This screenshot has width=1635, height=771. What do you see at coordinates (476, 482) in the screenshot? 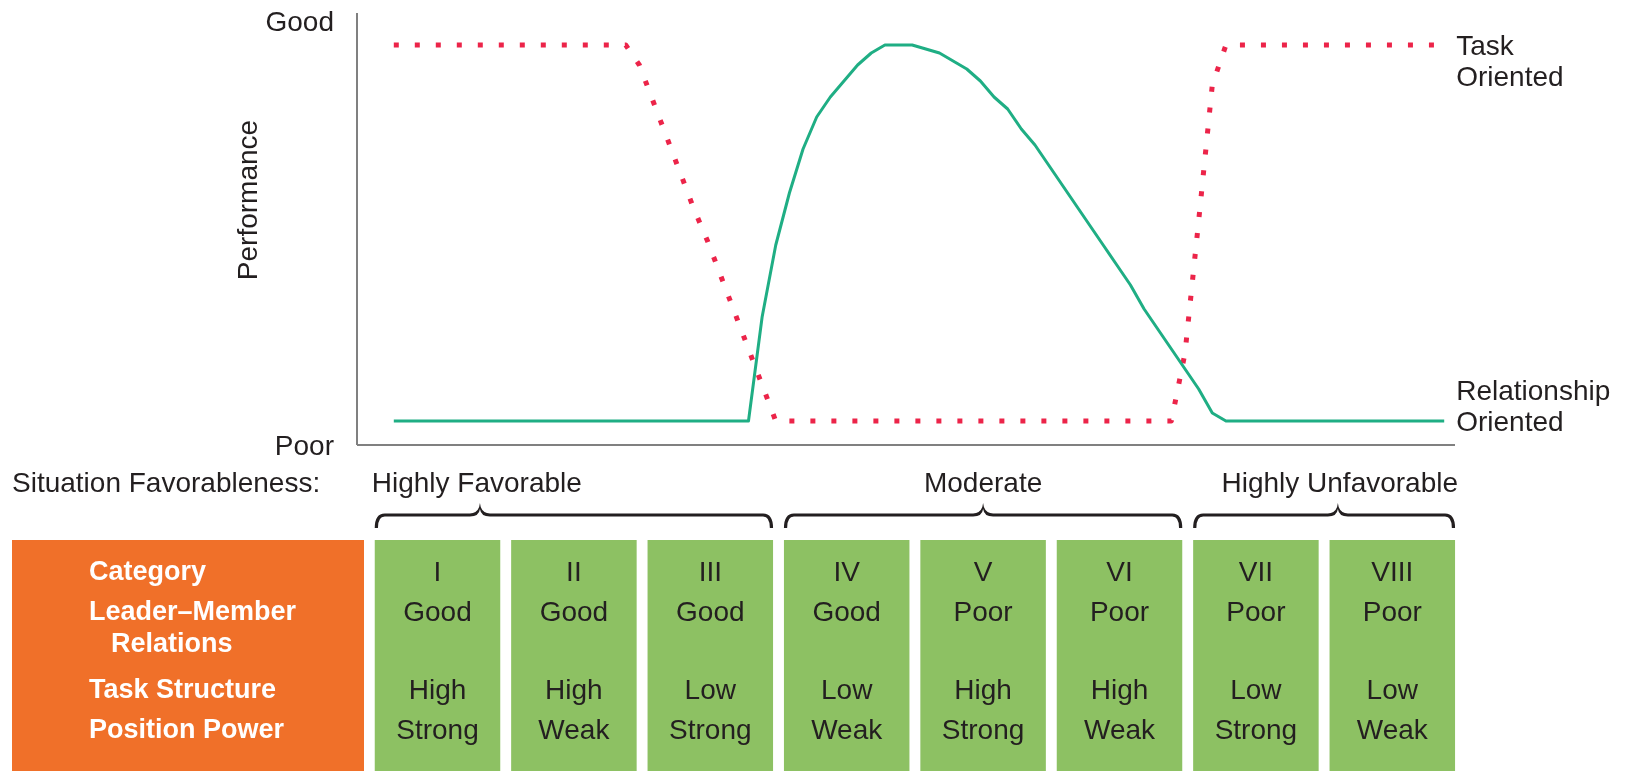
I see `text: Highly Favorable` at bounding box center [476, 482].